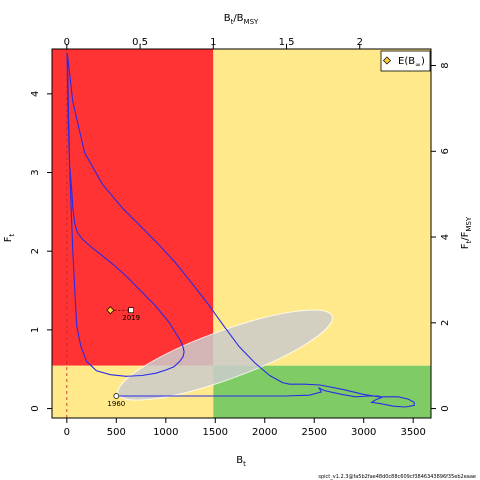  What do you see at coordinates (241, 19) in the screenshot?
I see `top-axis-label: Bt/BMSY` at bounding box center [241, 19].